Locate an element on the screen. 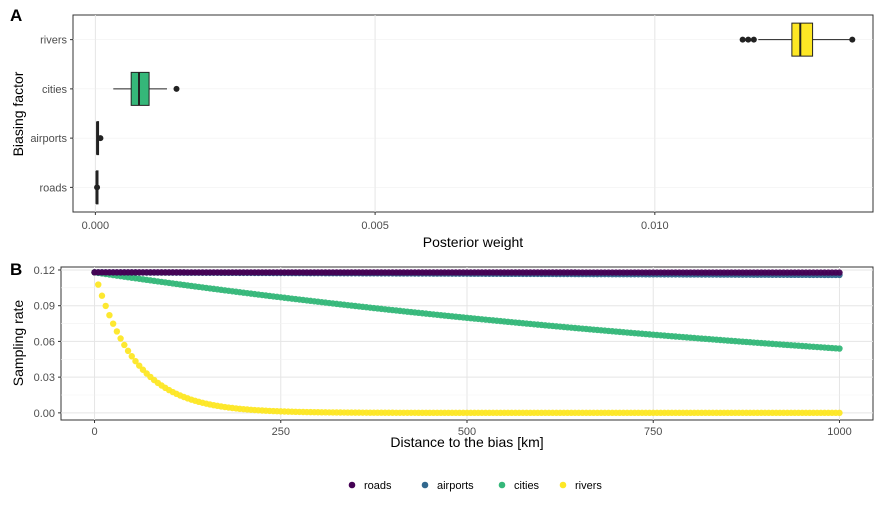 This screenshot has height=505, width=876. panel-a-y-tick-label: airports is located at coordinates (48, 139).